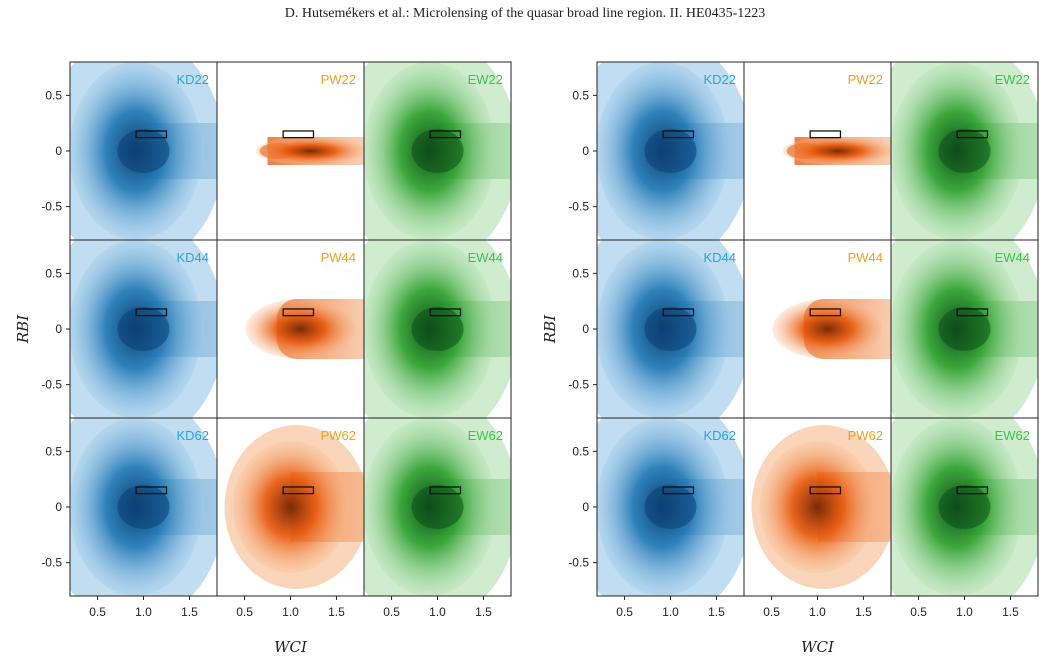  I want to click on y-axis-title: RBI, so click(23, 329).